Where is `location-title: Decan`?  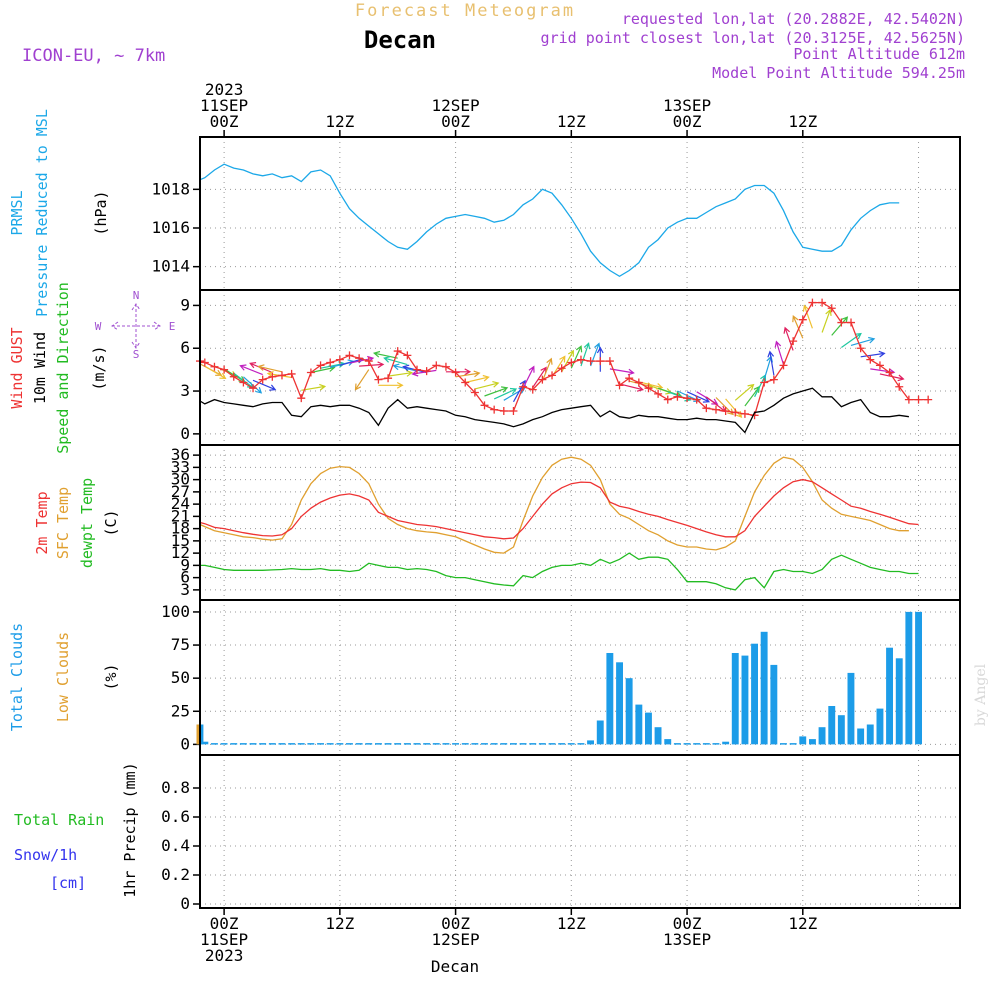
location-title: Decan is located at coordinates (400, 40).